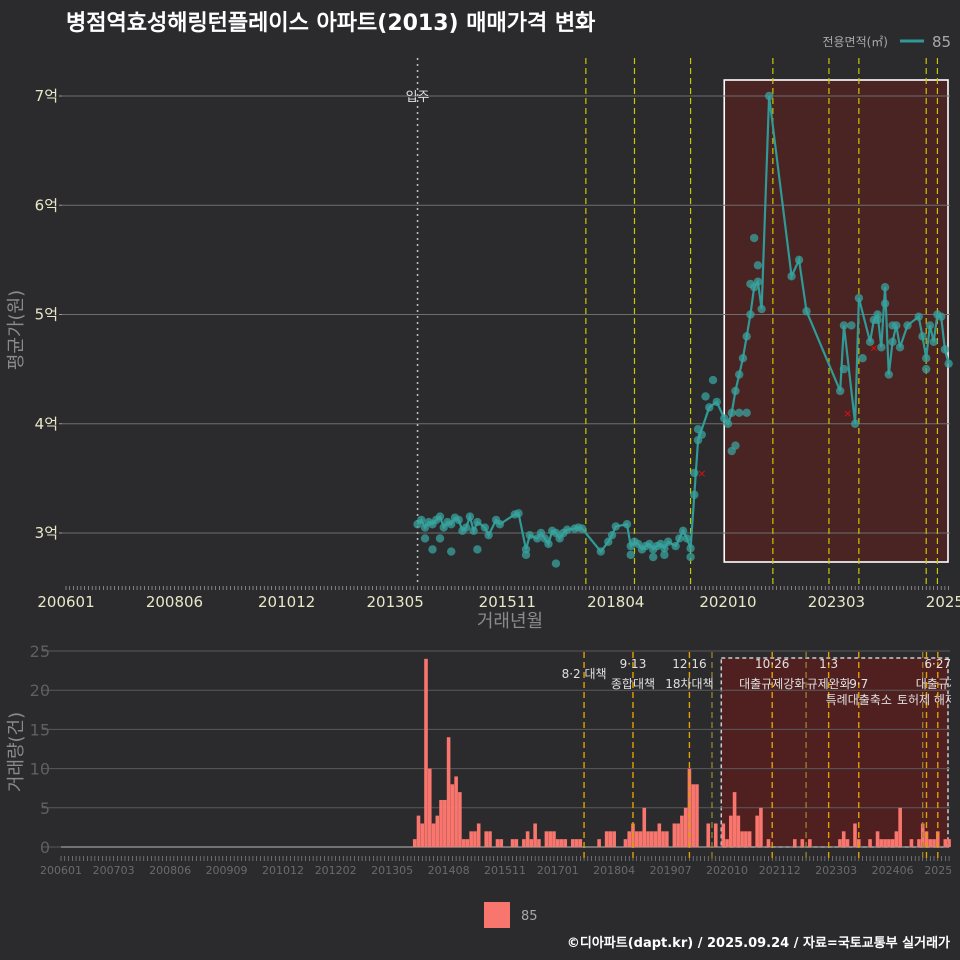 This screenshot has height=960, width=960. Describe the element at coordinates (828, 664) in the screenshot. I see `policy-annotation: 1·3` at that location.